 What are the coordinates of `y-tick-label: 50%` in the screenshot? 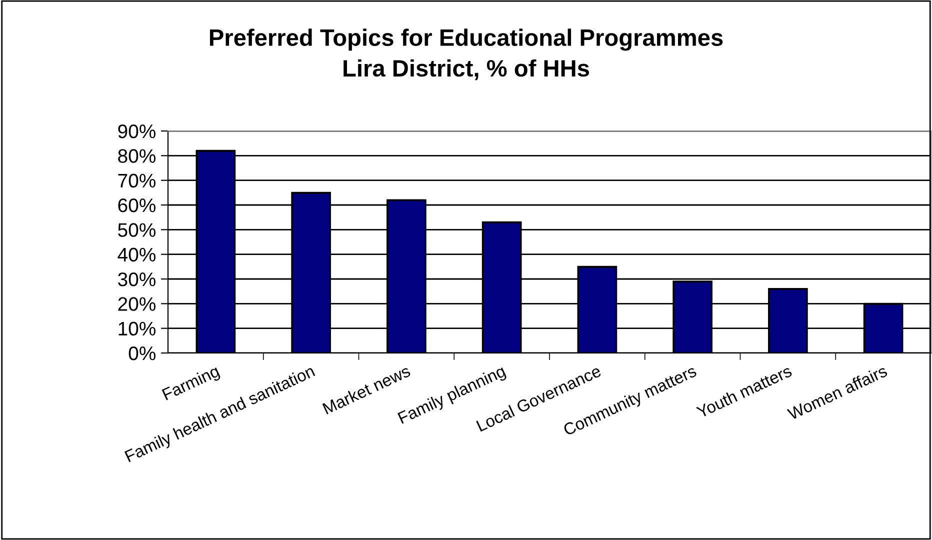 It's located at (137, 230).